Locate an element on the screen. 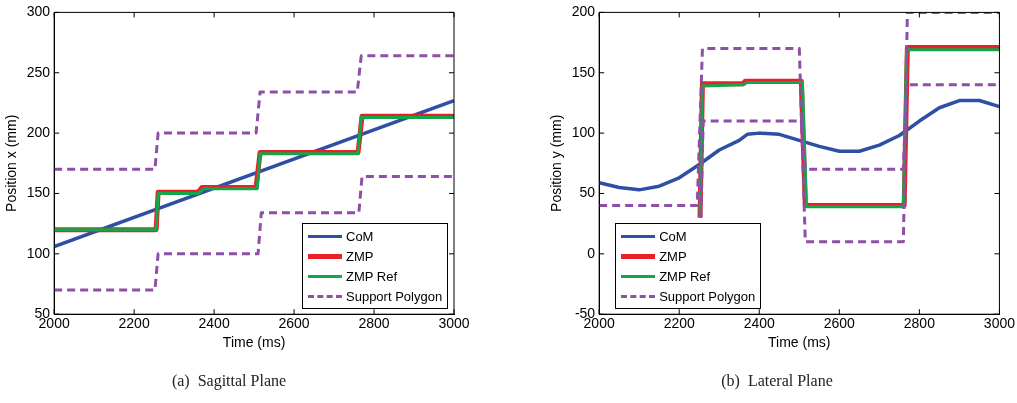 The image size is (1017, 403). y-tick-label: 250 is located at coordinates (38, 71).